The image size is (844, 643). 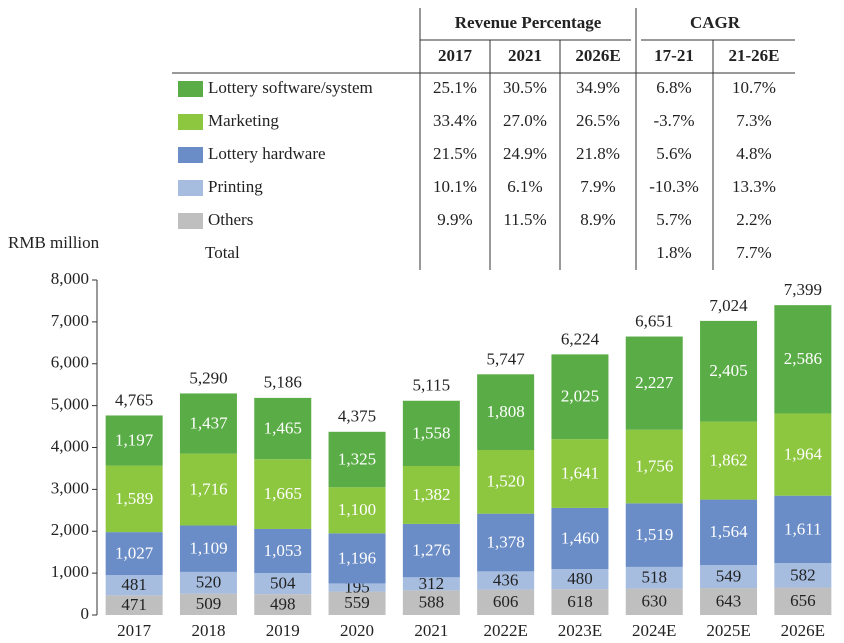 I want to click on x-tick-label: 2017, so click(x=134, y=630).